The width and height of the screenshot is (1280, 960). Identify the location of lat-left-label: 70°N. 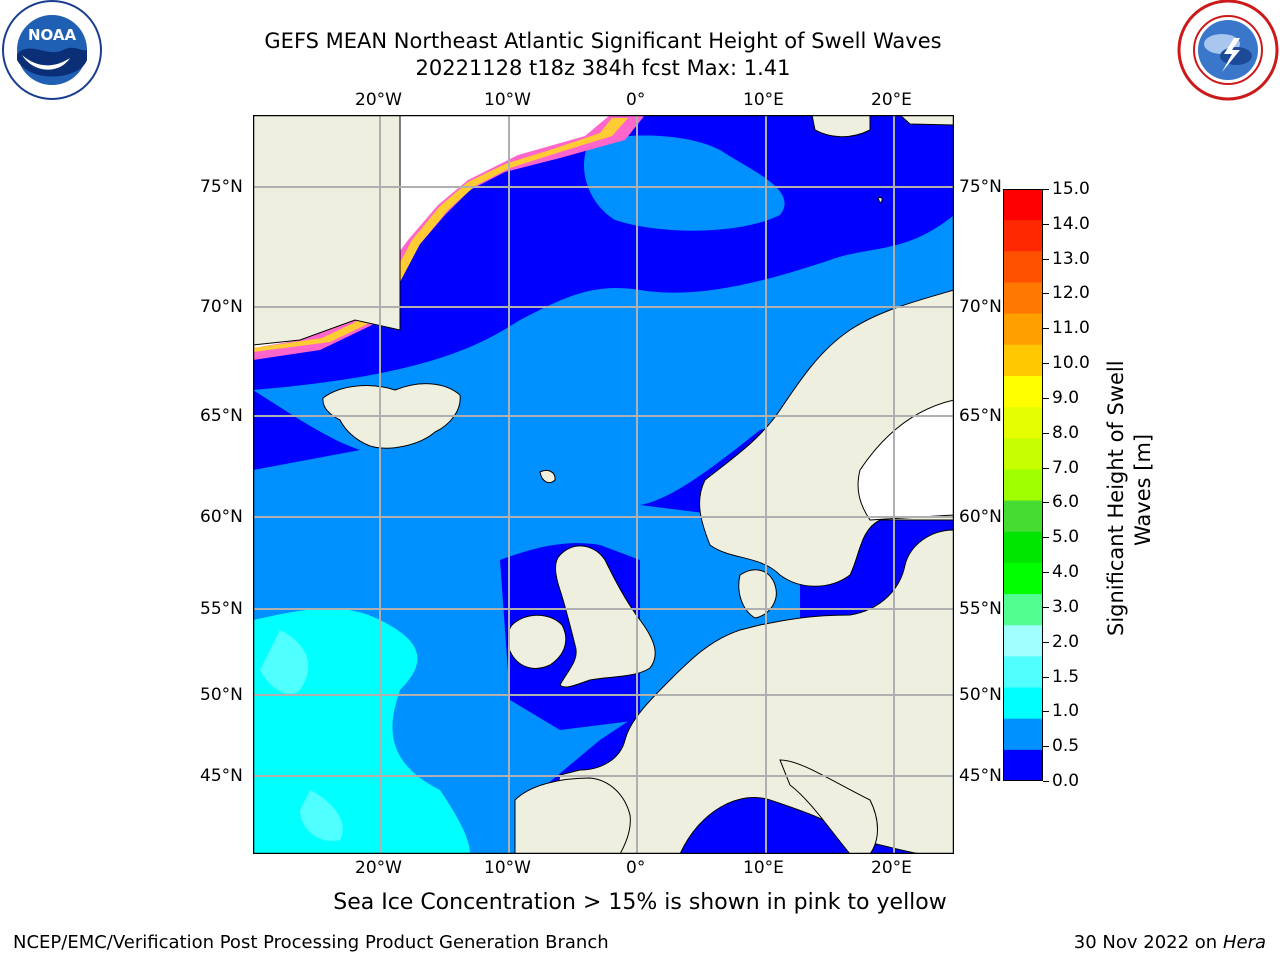
(221, 307).